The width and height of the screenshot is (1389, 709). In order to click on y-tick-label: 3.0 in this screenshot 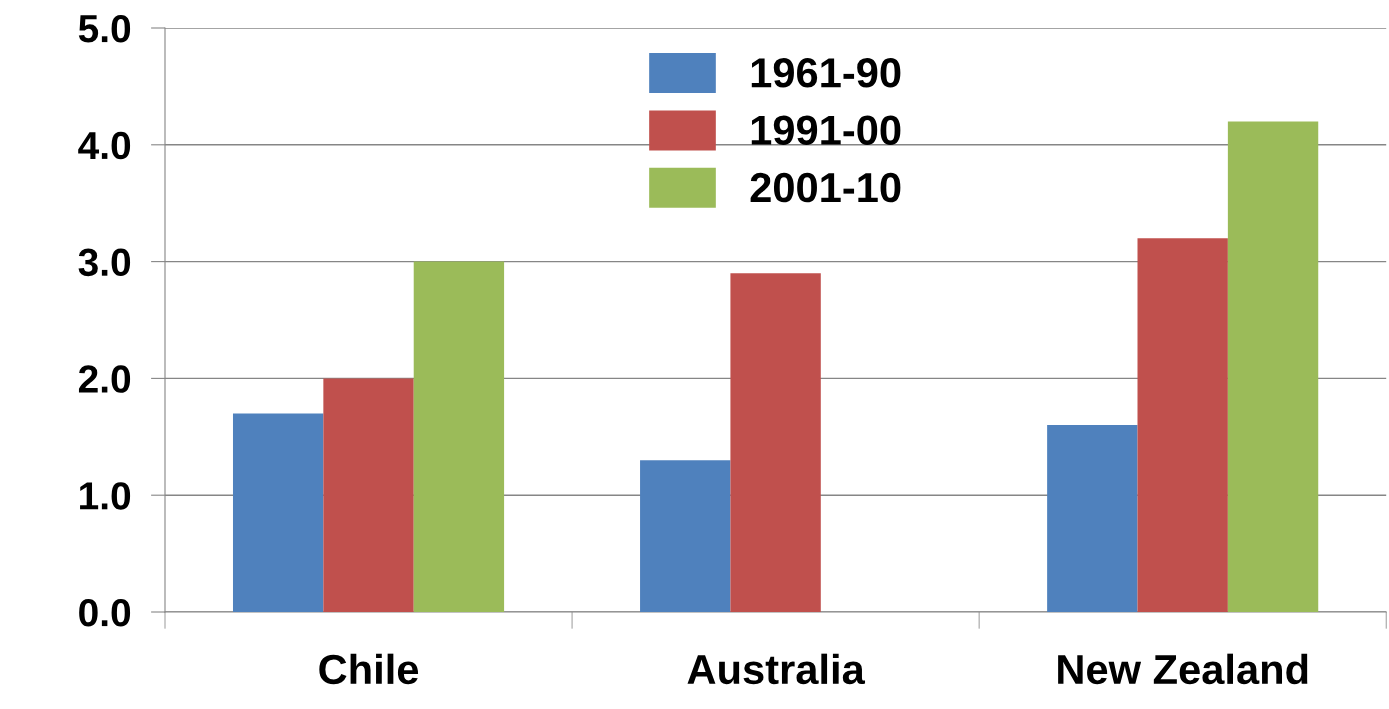, I will do `click(104, 262)`.